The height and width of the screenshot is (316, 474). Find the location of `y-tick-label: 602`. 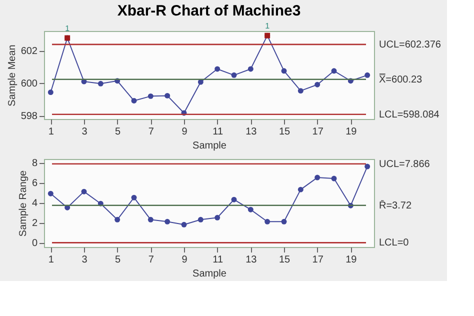

y-tick-label: 602 is located at coordinates (29, 52).